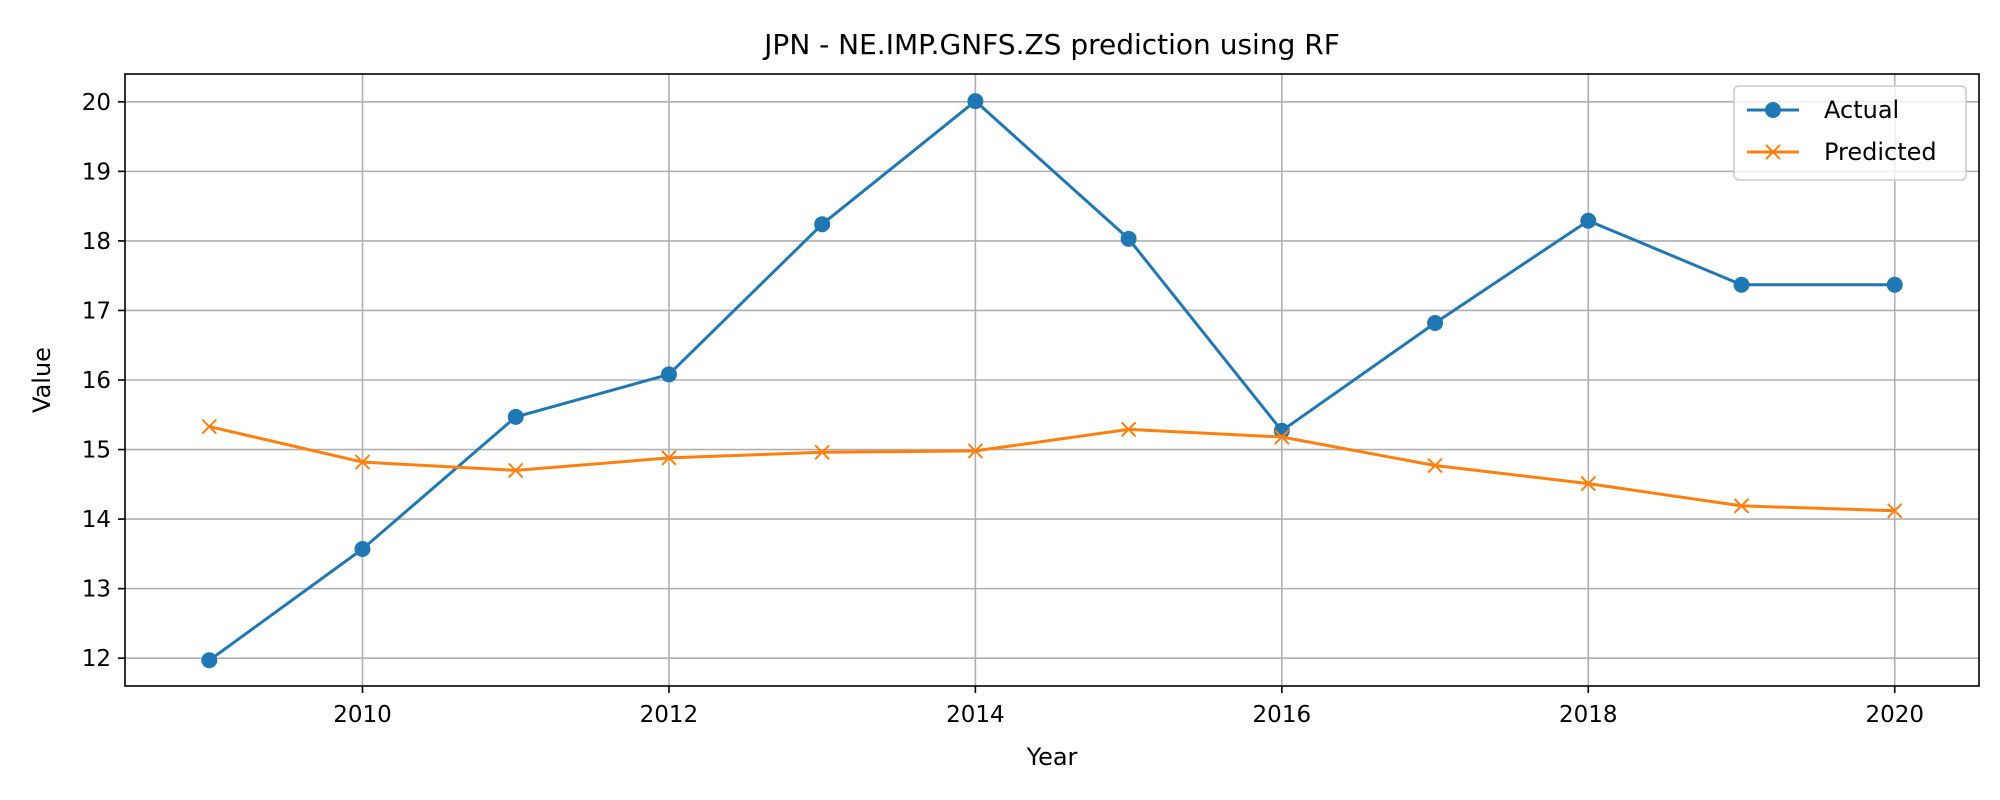 The height and width of the screenshot is (800, 2000). I want to click on legend: Actual Predicted, so click(1850, 133).